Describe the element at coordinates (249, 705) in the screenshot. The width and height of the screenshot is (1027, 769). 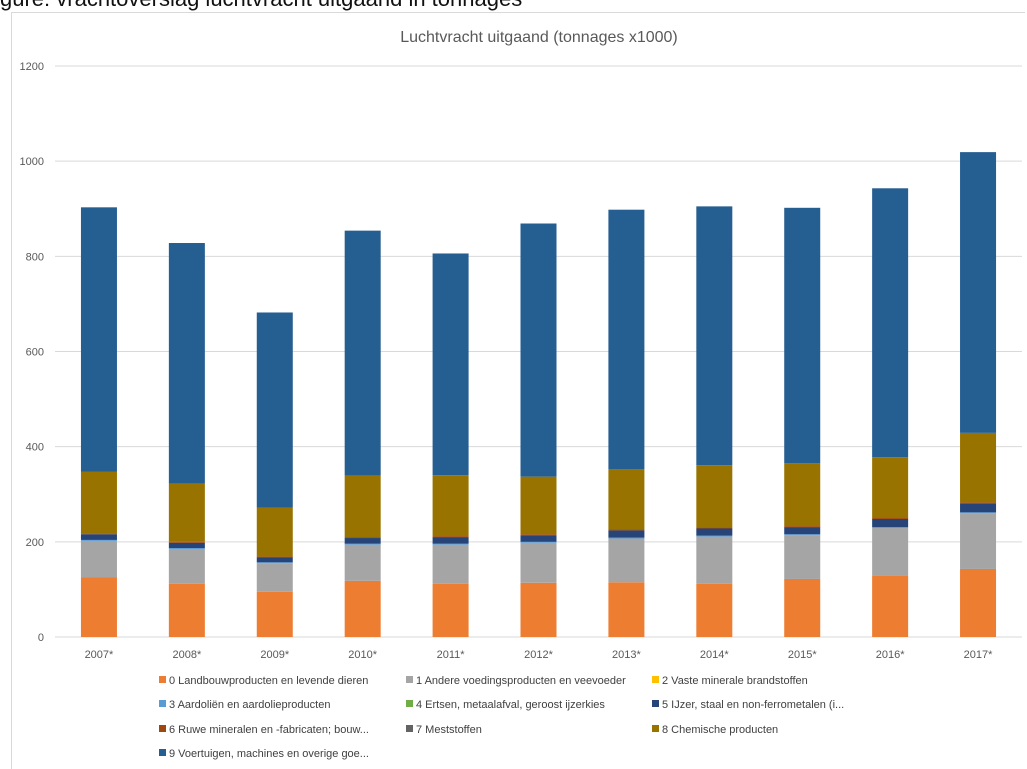
I see `legend-label: 3 Aardoliën en aardolieproducten` at that location.